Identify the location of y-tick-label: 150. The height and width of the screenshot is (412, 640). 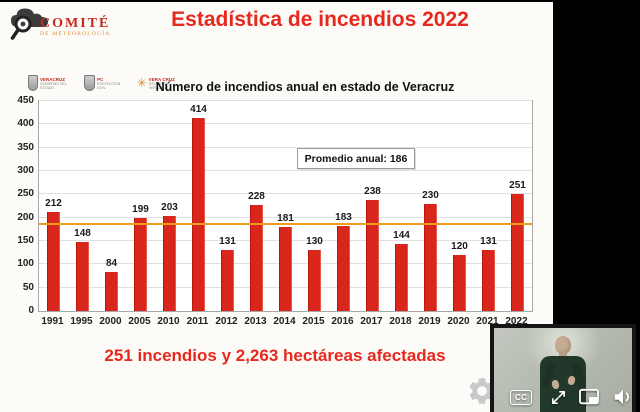
(25, 240).